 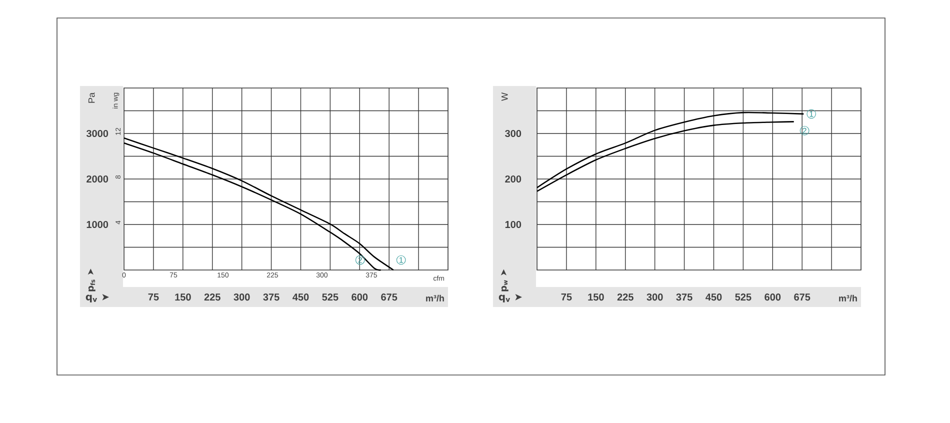 What do you see at coordinates (513, 179) in the screenshot?
I see `y-tick-label: 200` at bounding box center [513, 179].